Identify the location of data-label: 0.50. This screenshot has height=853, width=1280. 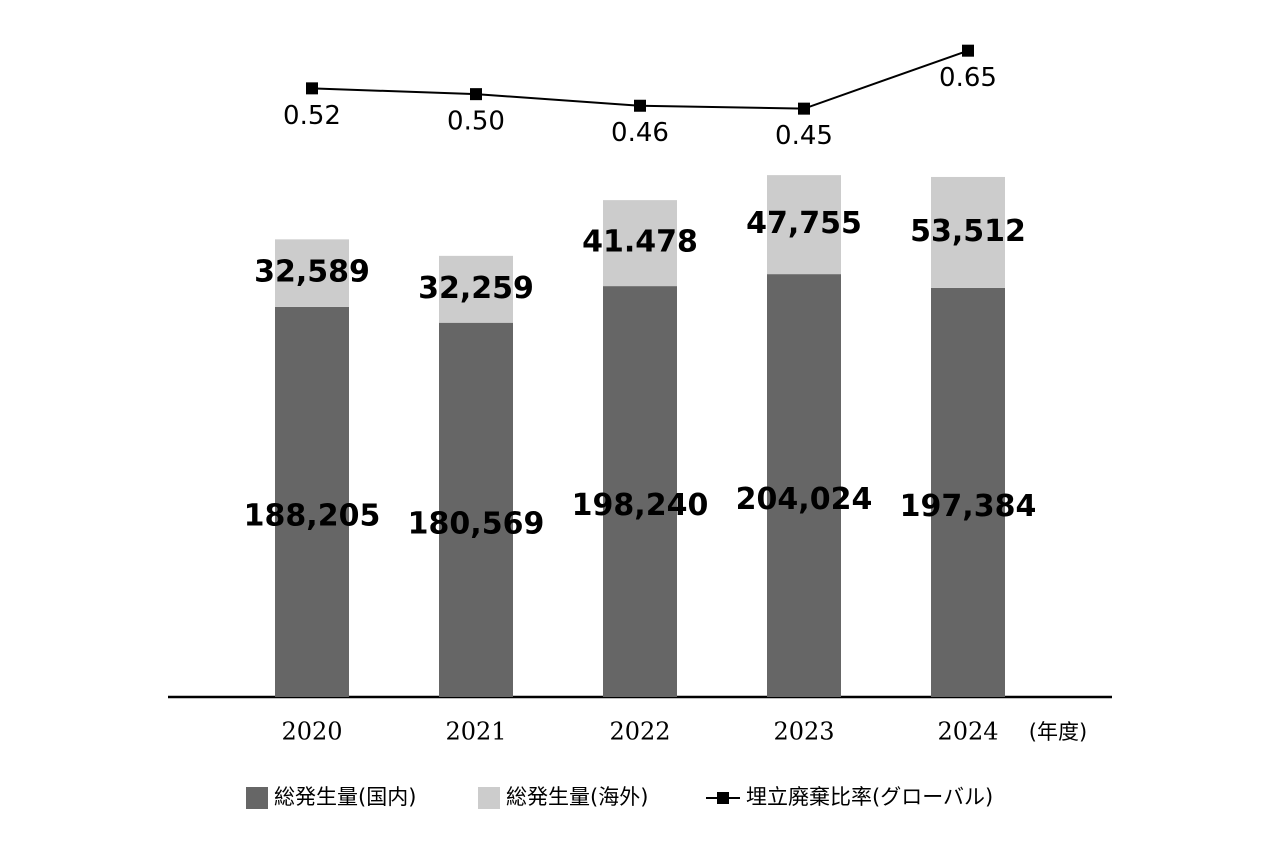
(476, 122).